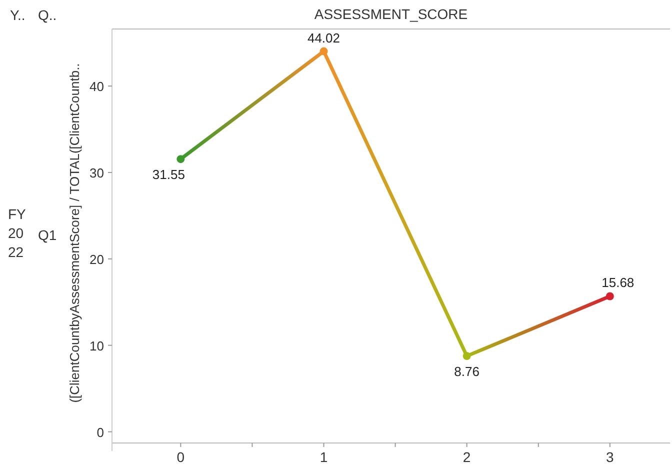  What do you see at coordinates (47, 15) in the screenshot?
I see `text: Q..` at bounding box center [47, 15].